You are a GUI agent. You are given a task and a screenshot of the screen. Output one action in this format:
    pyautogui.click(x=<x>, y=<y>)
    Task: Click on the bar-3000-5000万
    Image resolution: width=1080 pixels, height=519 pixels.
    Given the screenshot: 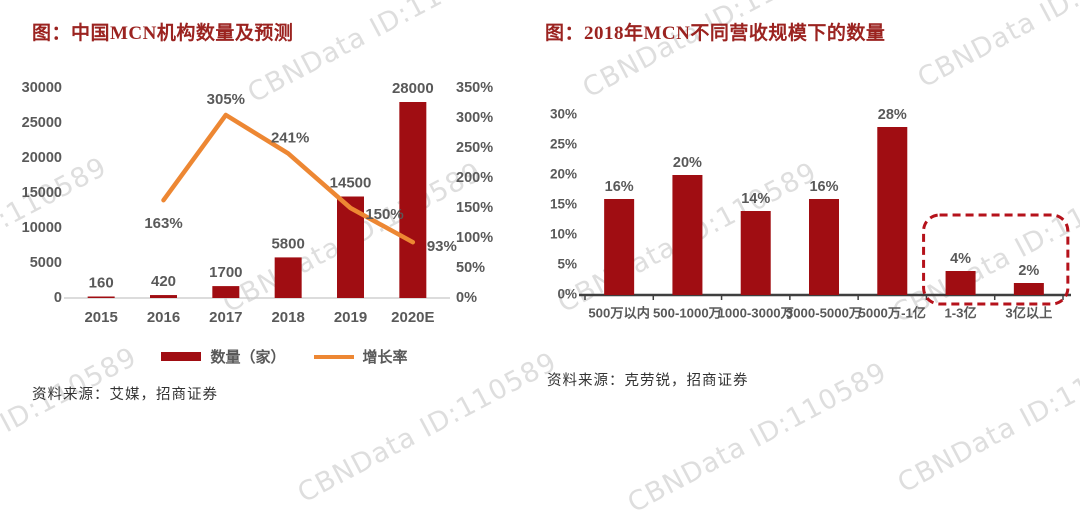 What is the action you would take?
    pyautogui.click(x=824, y=247)
    